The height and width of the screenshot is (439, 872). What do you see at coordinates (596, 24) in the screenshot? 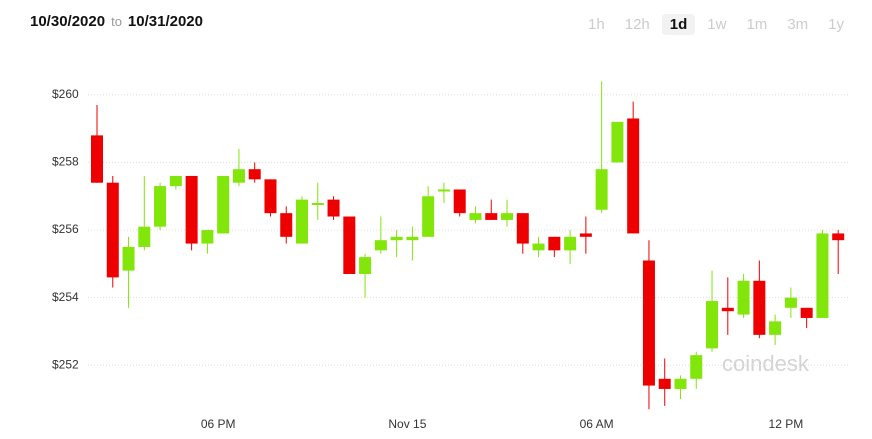
I see `range-button: 1h` at bounding box center [596, 24].